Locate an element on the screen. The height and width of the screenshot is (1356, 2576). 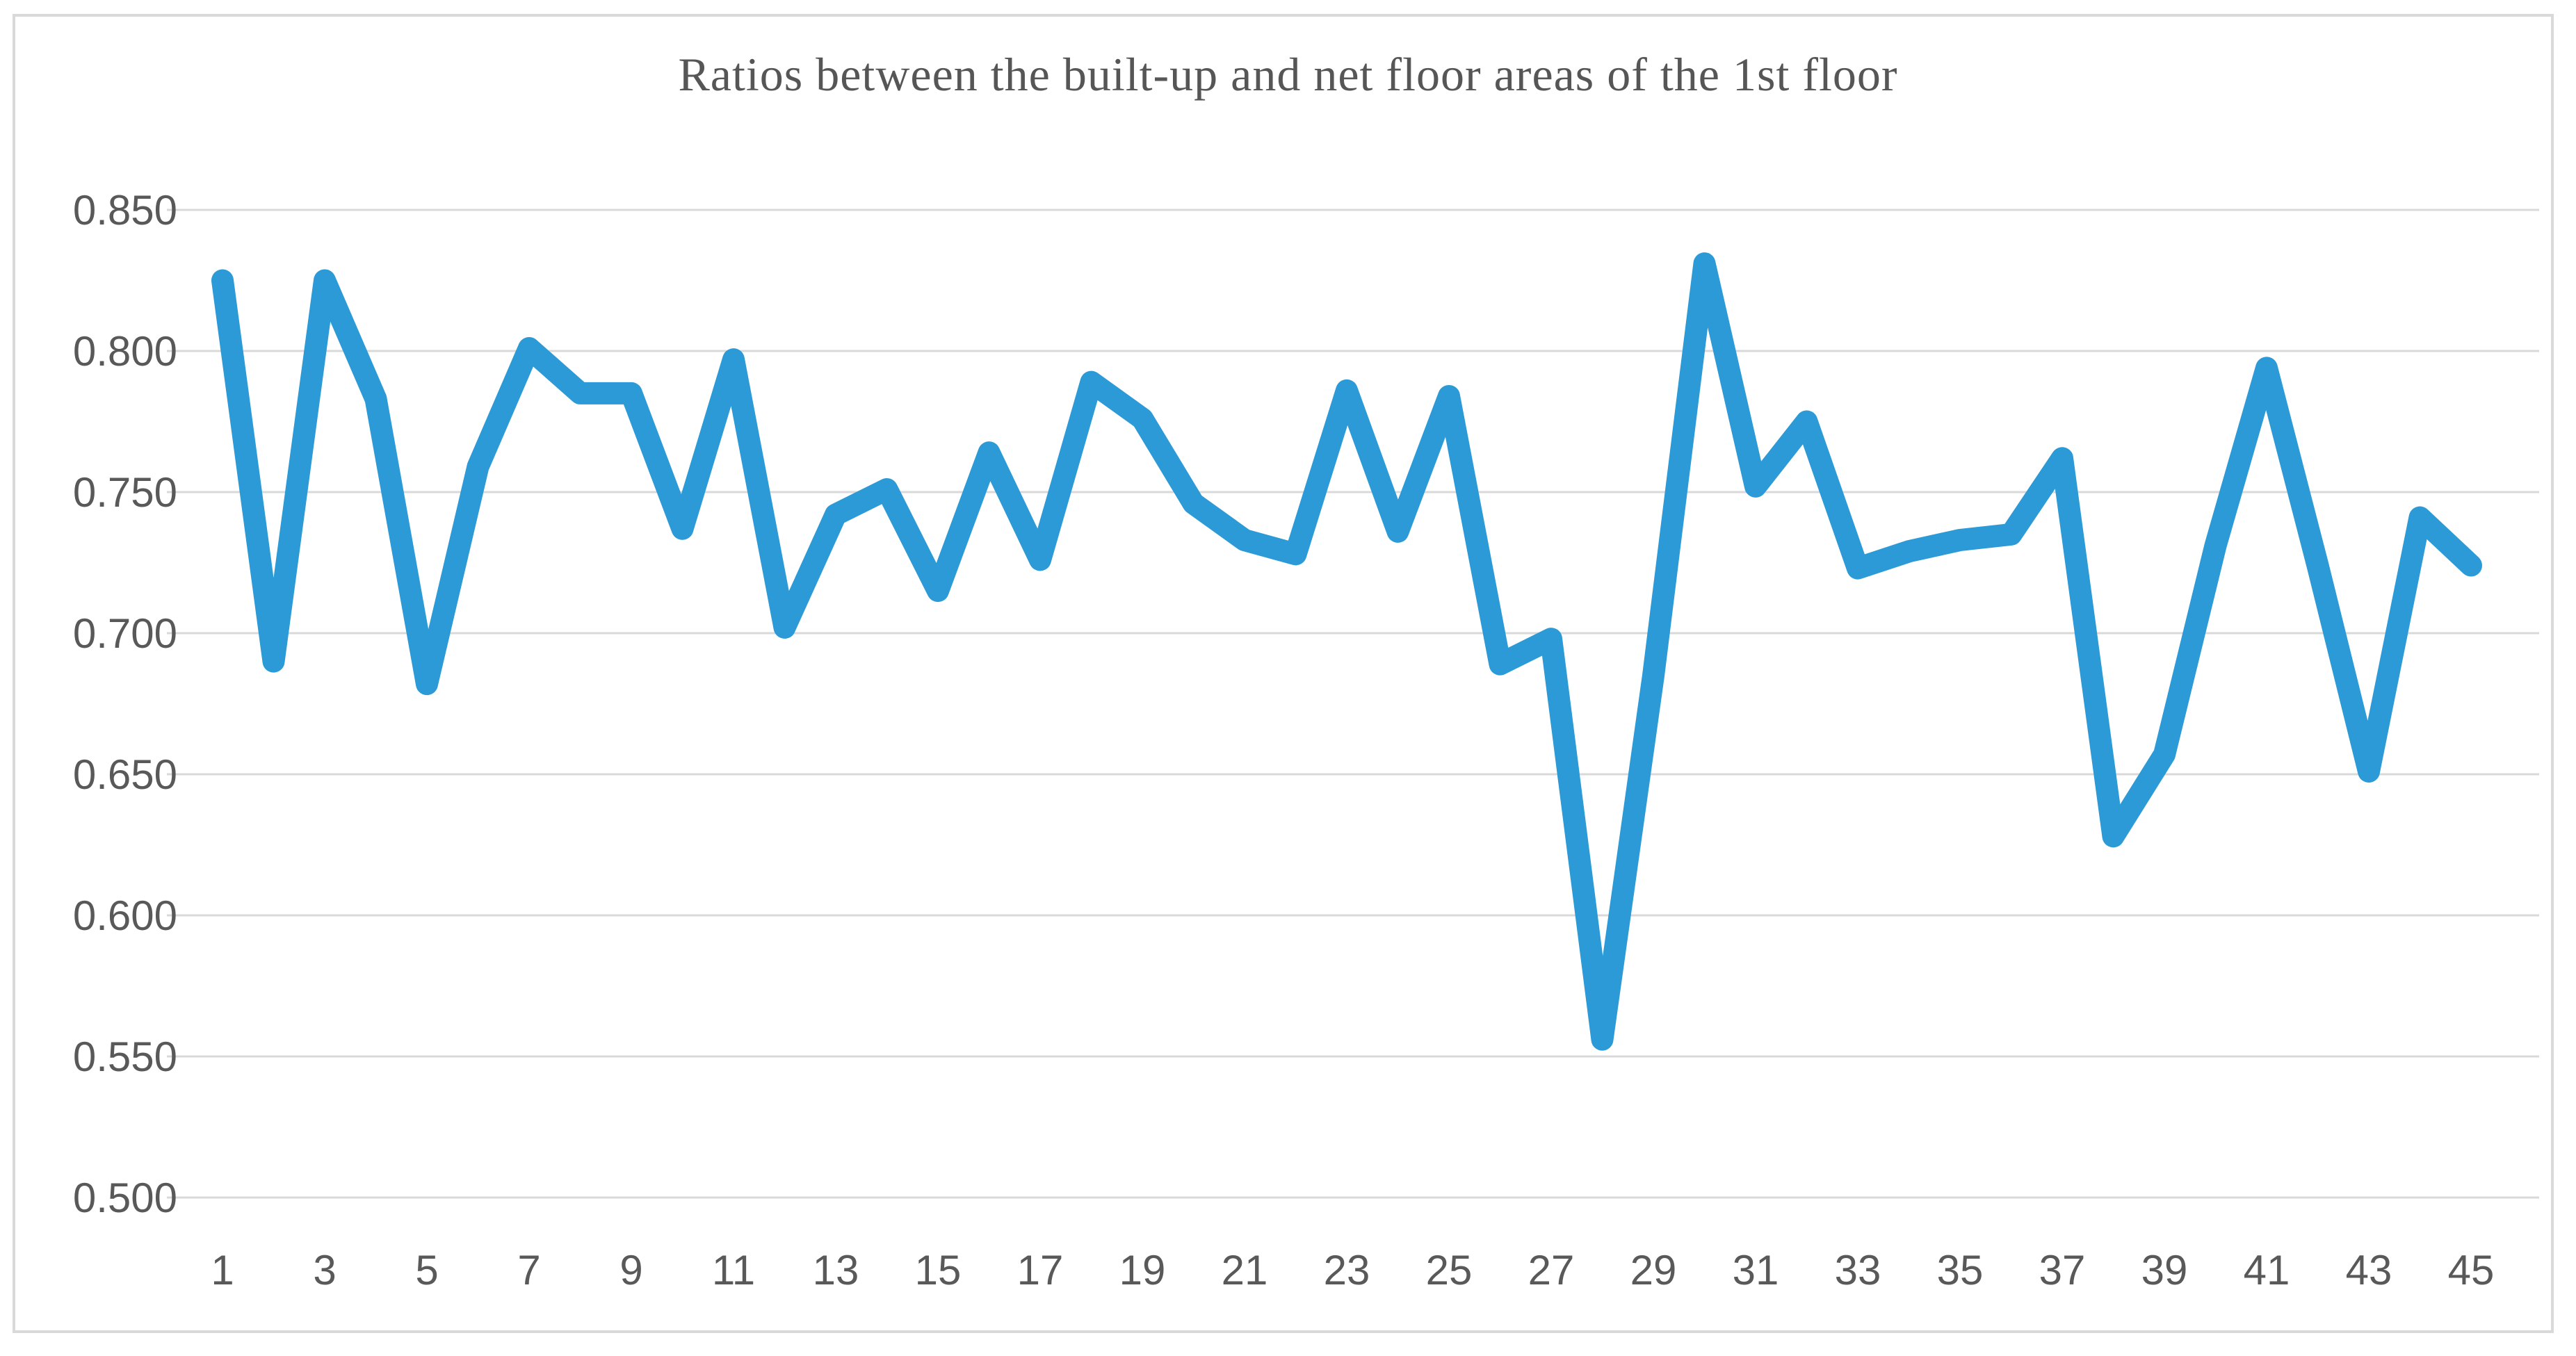
x-tick-label: 39 is located at coordinates (2164, 1270).